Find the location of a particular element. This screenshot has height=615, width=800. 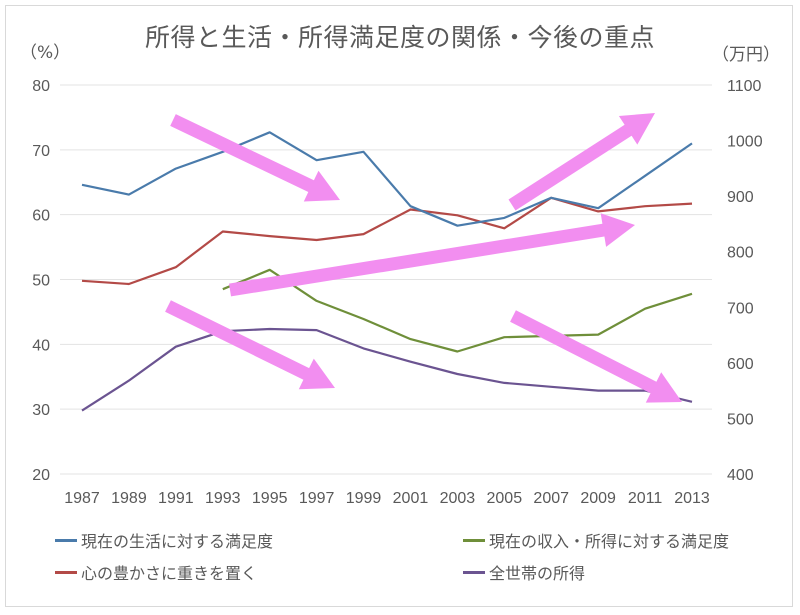

legend-item-income-satisfaction: 現在の収入・所得に対する満足度 is located at coordinates (596, 540).